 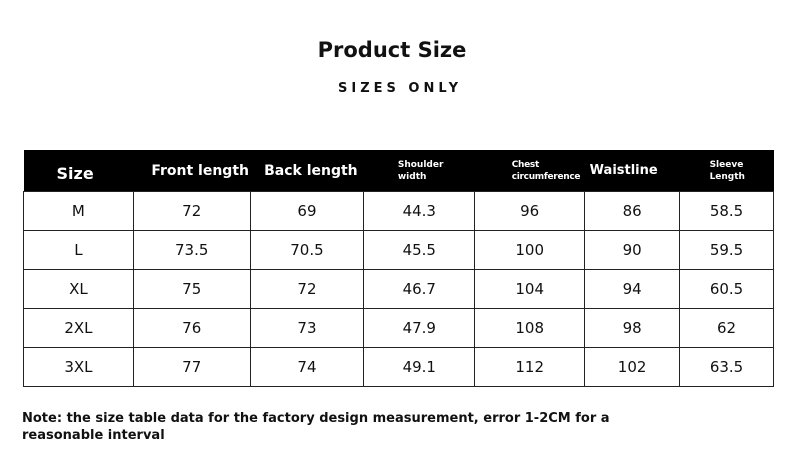 I want to click on cell-chest: 112, so click(x=530, y=367).